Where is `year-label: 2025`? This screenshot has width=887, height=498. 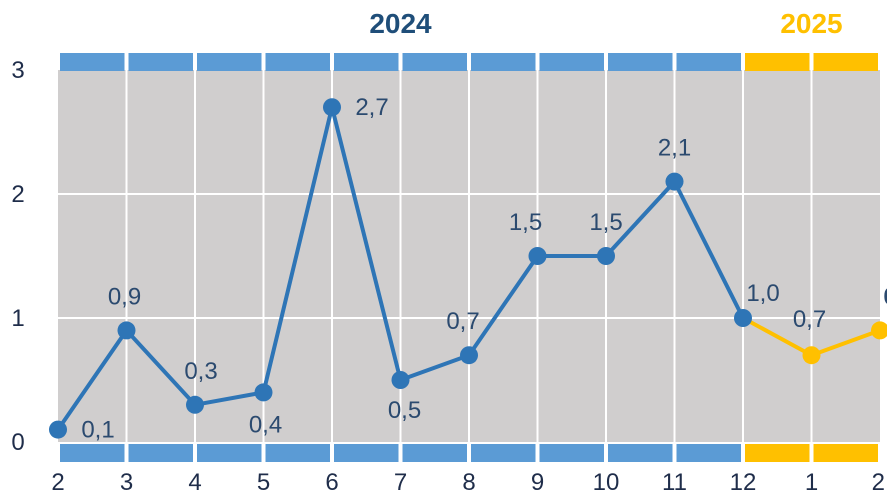
year-label: 2025 is located at coordinates (811, 23).